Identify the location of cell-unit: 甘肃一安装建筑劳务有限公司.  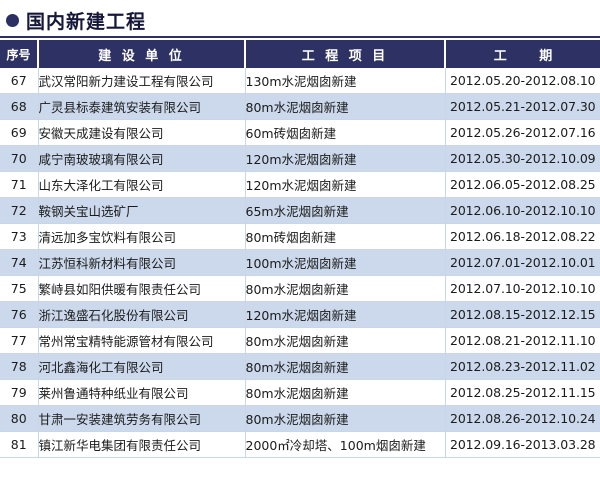
(142, 418).